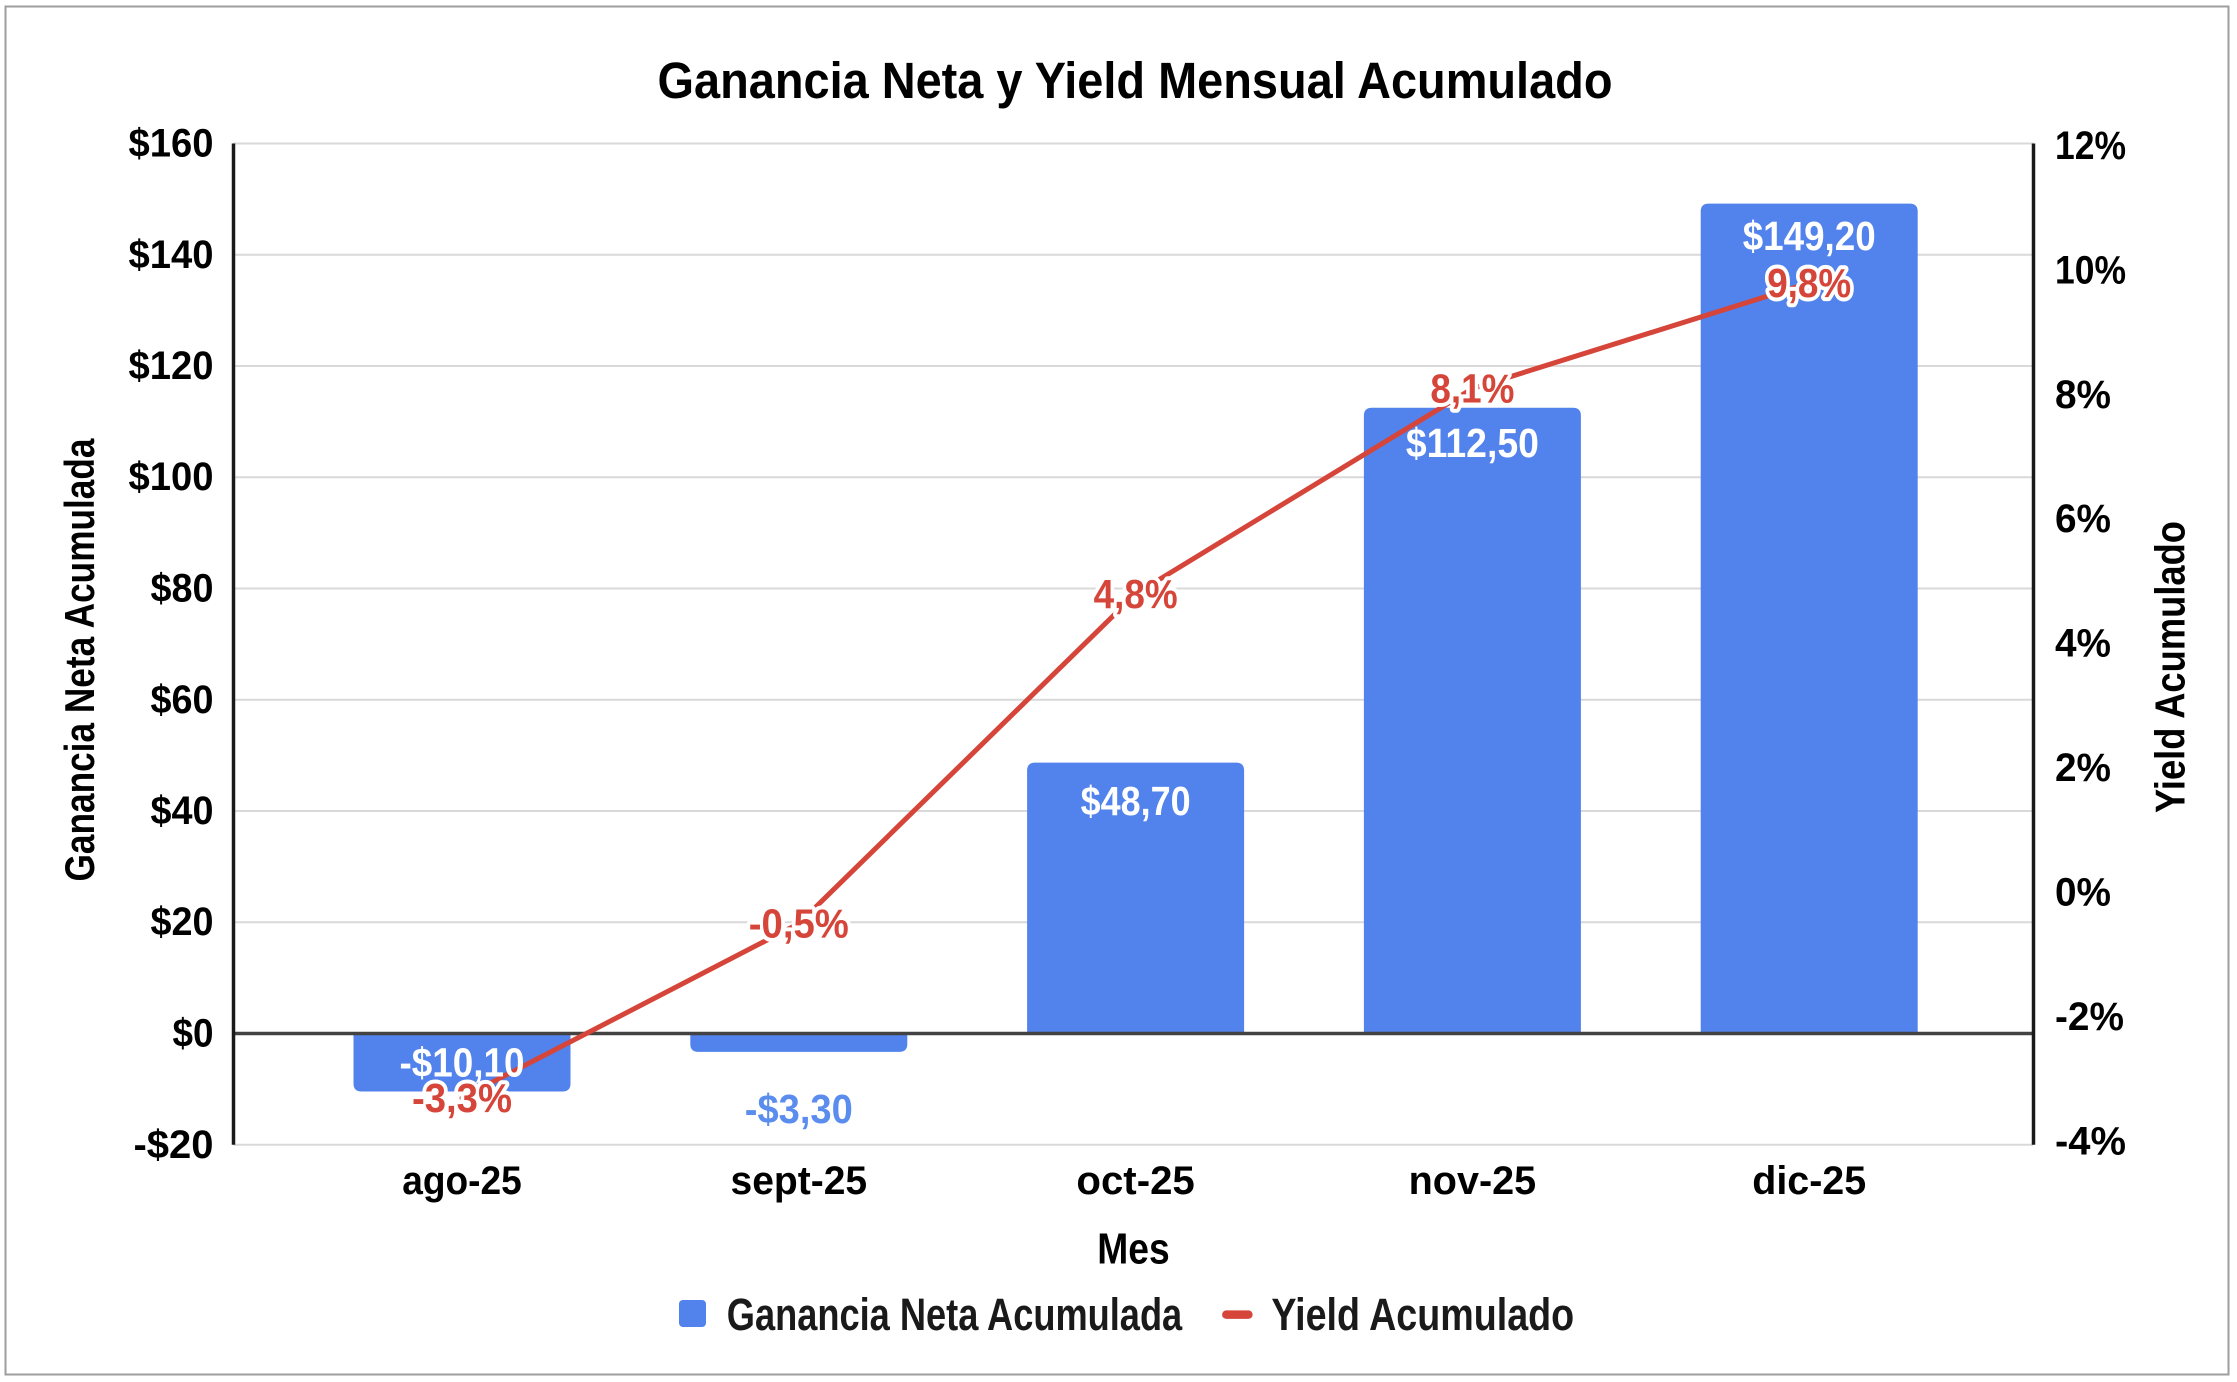 The height and width of the screenshot is (1382, 2237). Describe the element at coordinates (1133, 1249) in the screenshot. I see `svg-text: Mes` at that location.